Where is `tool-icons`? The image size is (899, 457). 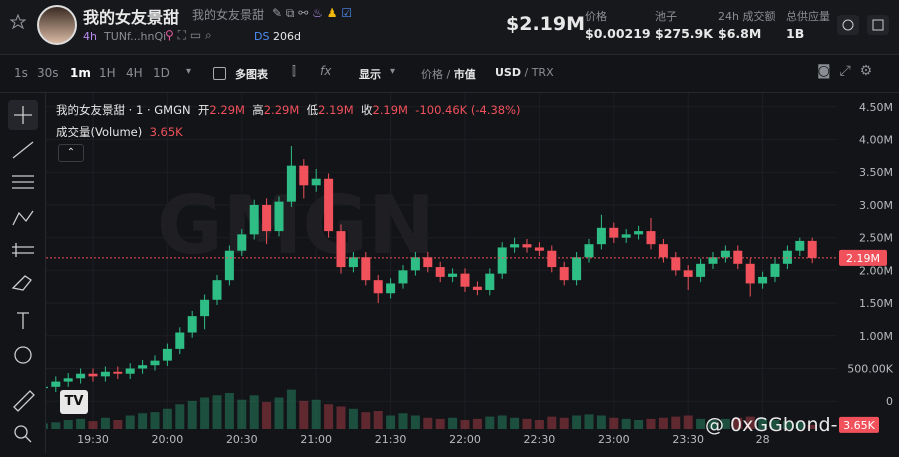
tool-icons is located at coordinates (23, 271).